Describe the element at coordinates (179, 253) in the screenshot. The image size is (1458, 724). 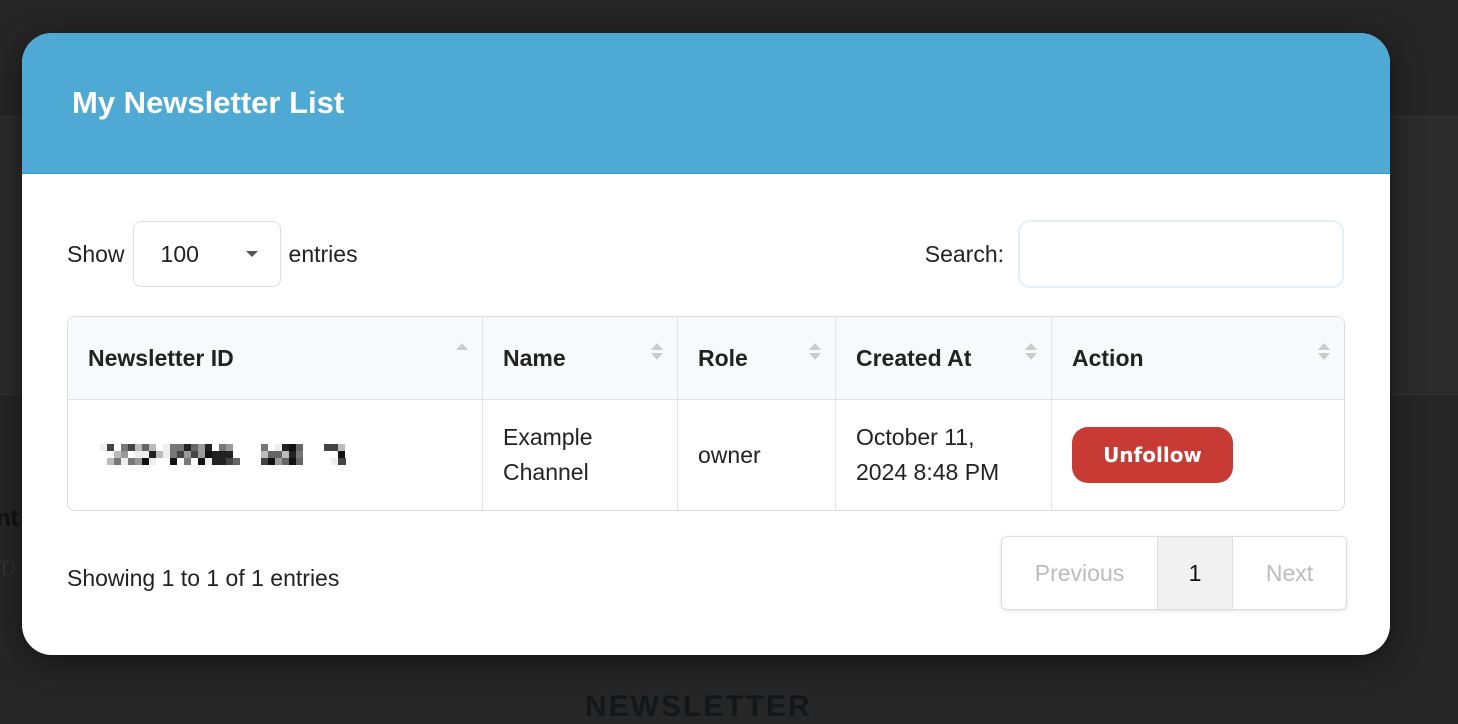
I see `page-length-value: 100` at that location.